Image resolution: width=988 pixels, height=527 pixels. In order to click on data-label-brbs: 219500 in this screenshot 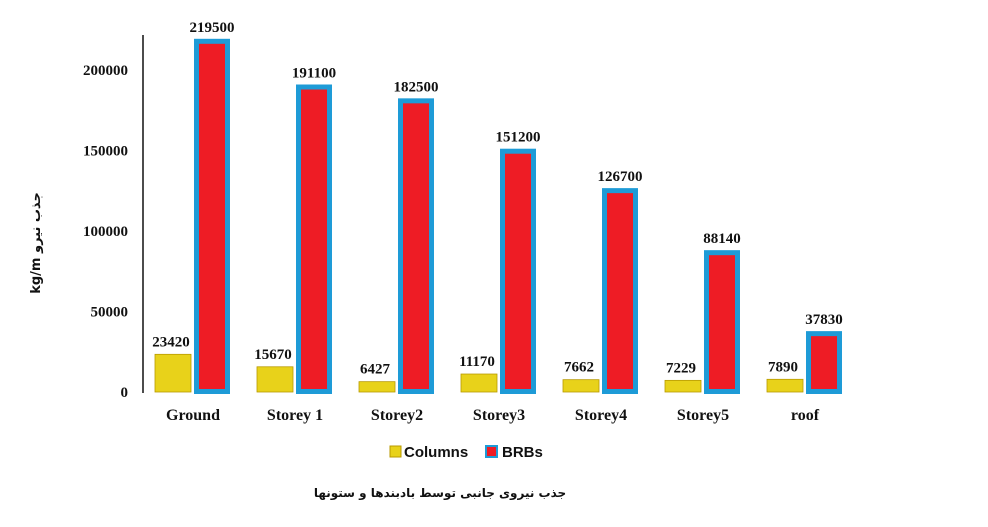, I will do `click(212, 28)`.